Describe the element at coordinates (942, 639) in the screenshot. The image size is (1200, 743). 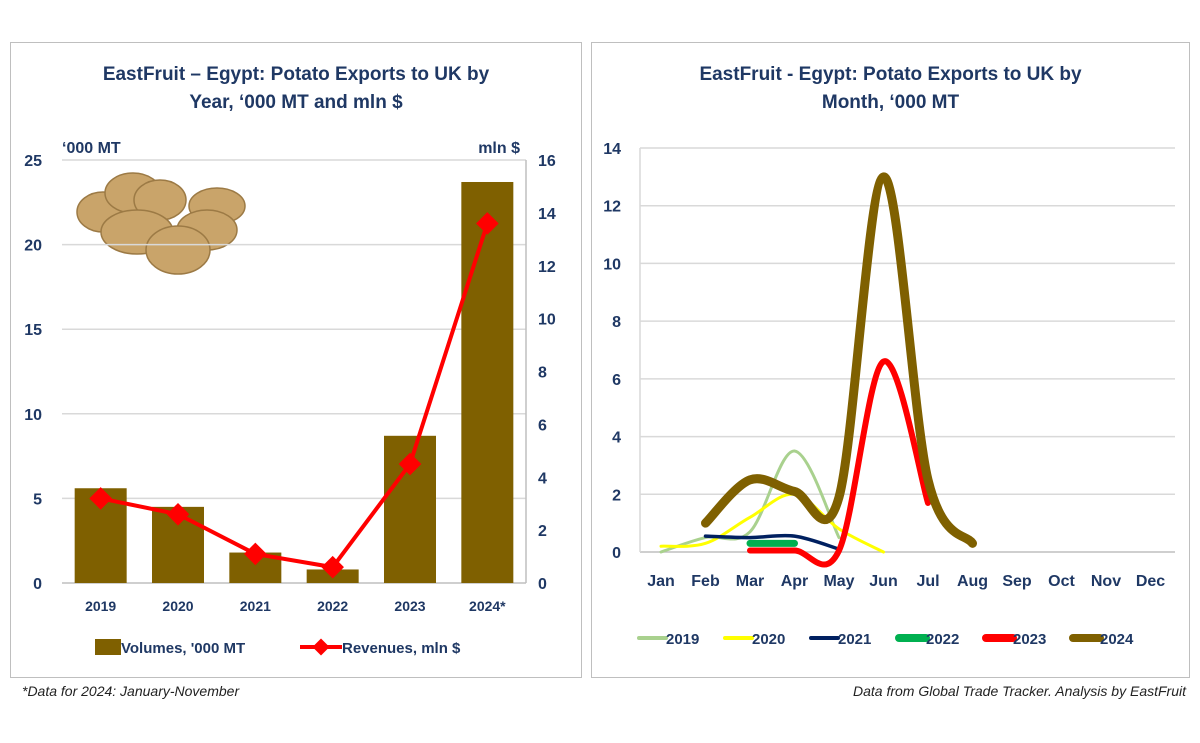
I see `legend-label-2022: 2022` at that location.